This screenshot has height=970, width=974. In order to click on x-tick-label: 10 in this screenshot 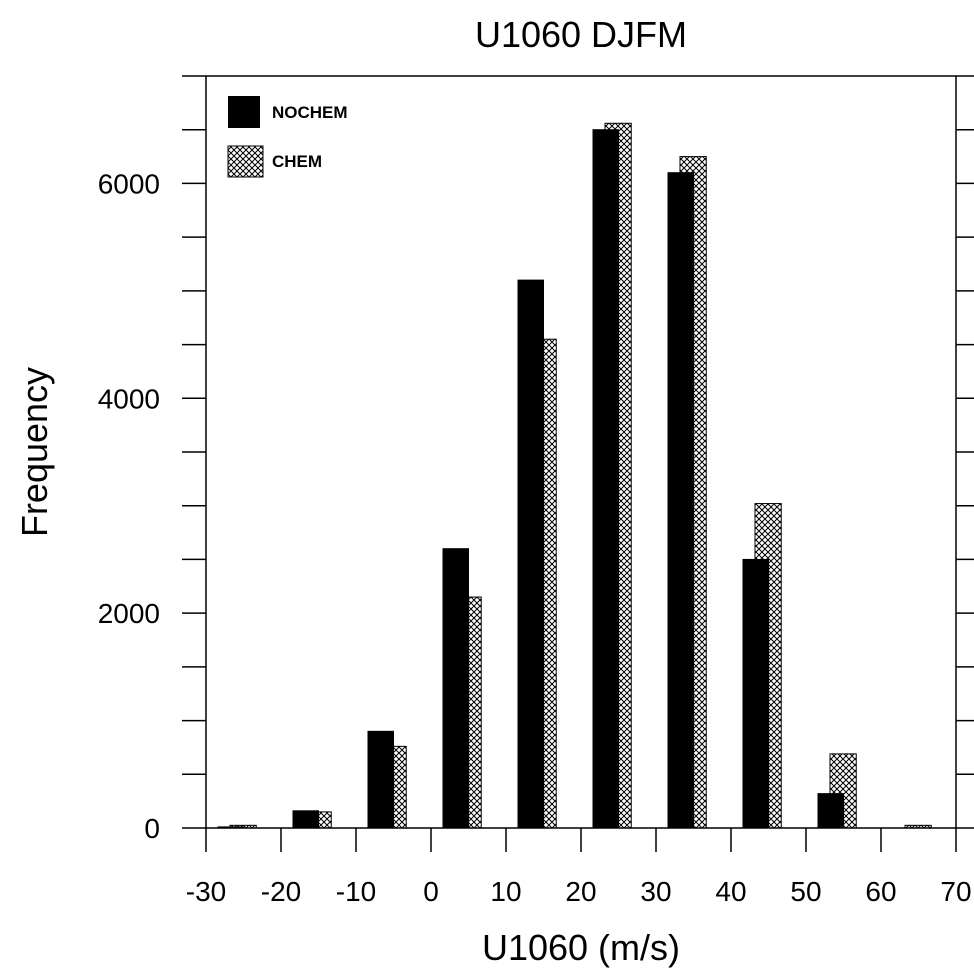, I will do `click(505, 891)`.